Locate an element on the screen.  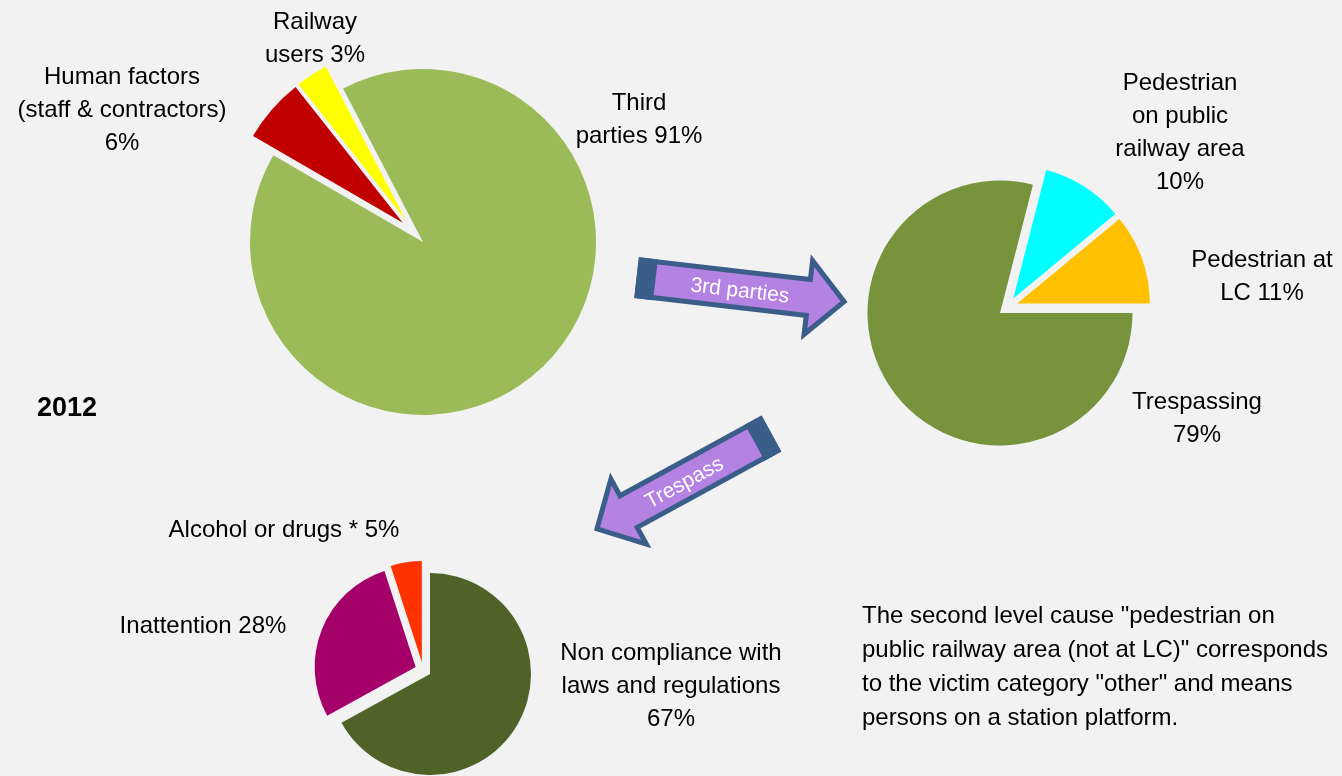
data-label: 6% is located at coordinates (122, 141).